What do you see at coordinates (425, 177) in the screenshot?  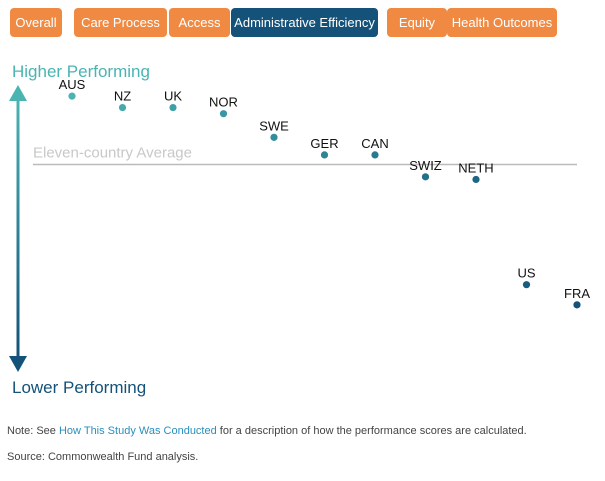 I see `point-swiz` at bounding box center [425, 177].